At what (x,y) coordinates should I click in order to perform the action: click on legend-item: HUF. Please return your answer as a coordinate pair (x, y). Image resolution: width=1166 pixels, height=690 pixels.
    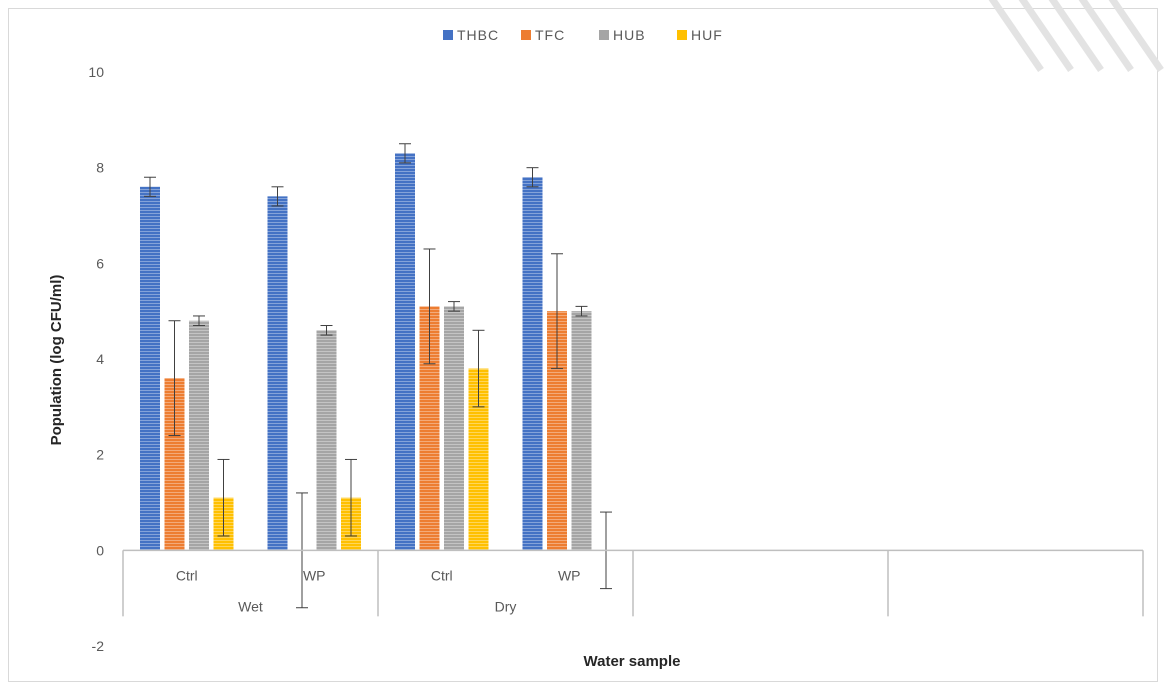
    Looking at the image, I should click on (700, 35).